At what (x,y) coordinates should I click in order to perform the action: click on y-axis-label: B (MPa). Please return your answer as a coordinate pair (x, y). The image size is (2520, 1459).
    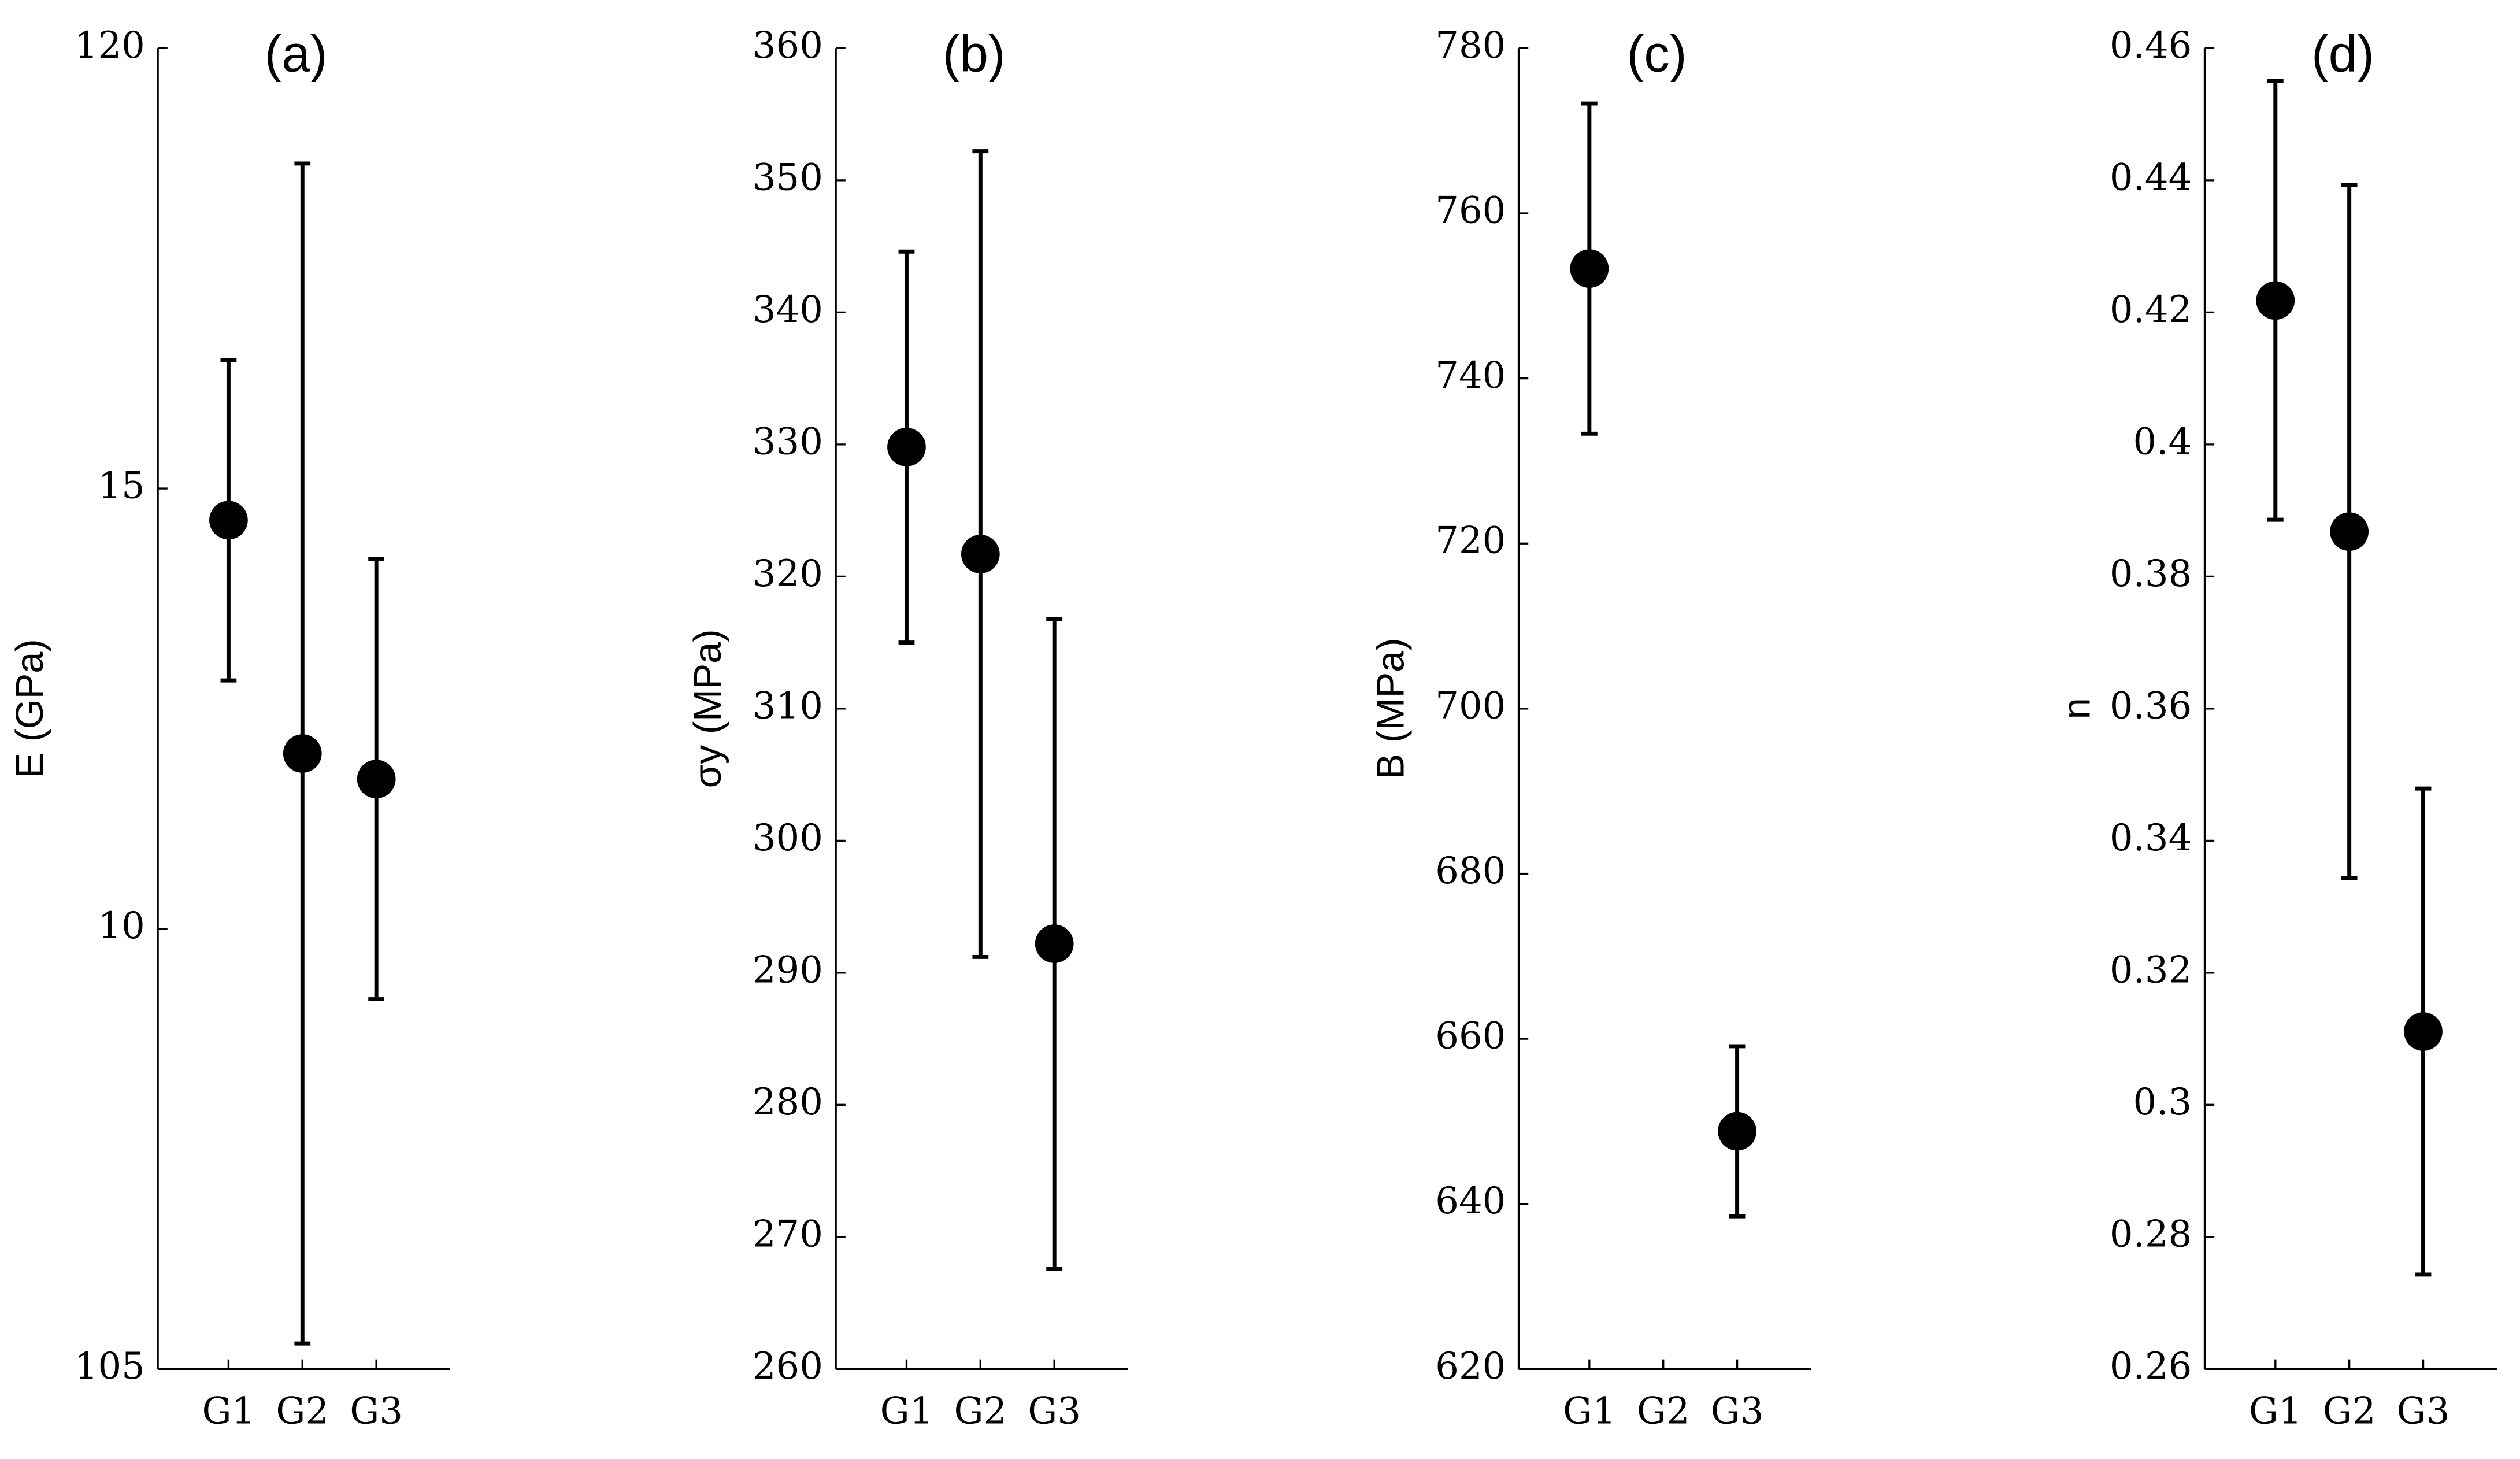
    Looking at the image, I should click on (1390, 709).